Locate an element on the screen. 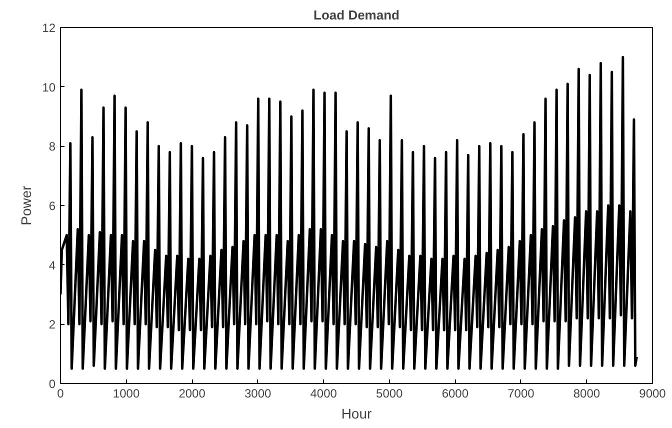 Image resolution: width=672 pixels, height=428 pixels. y-tick-label: 8 is located at coordinates (52, 147).